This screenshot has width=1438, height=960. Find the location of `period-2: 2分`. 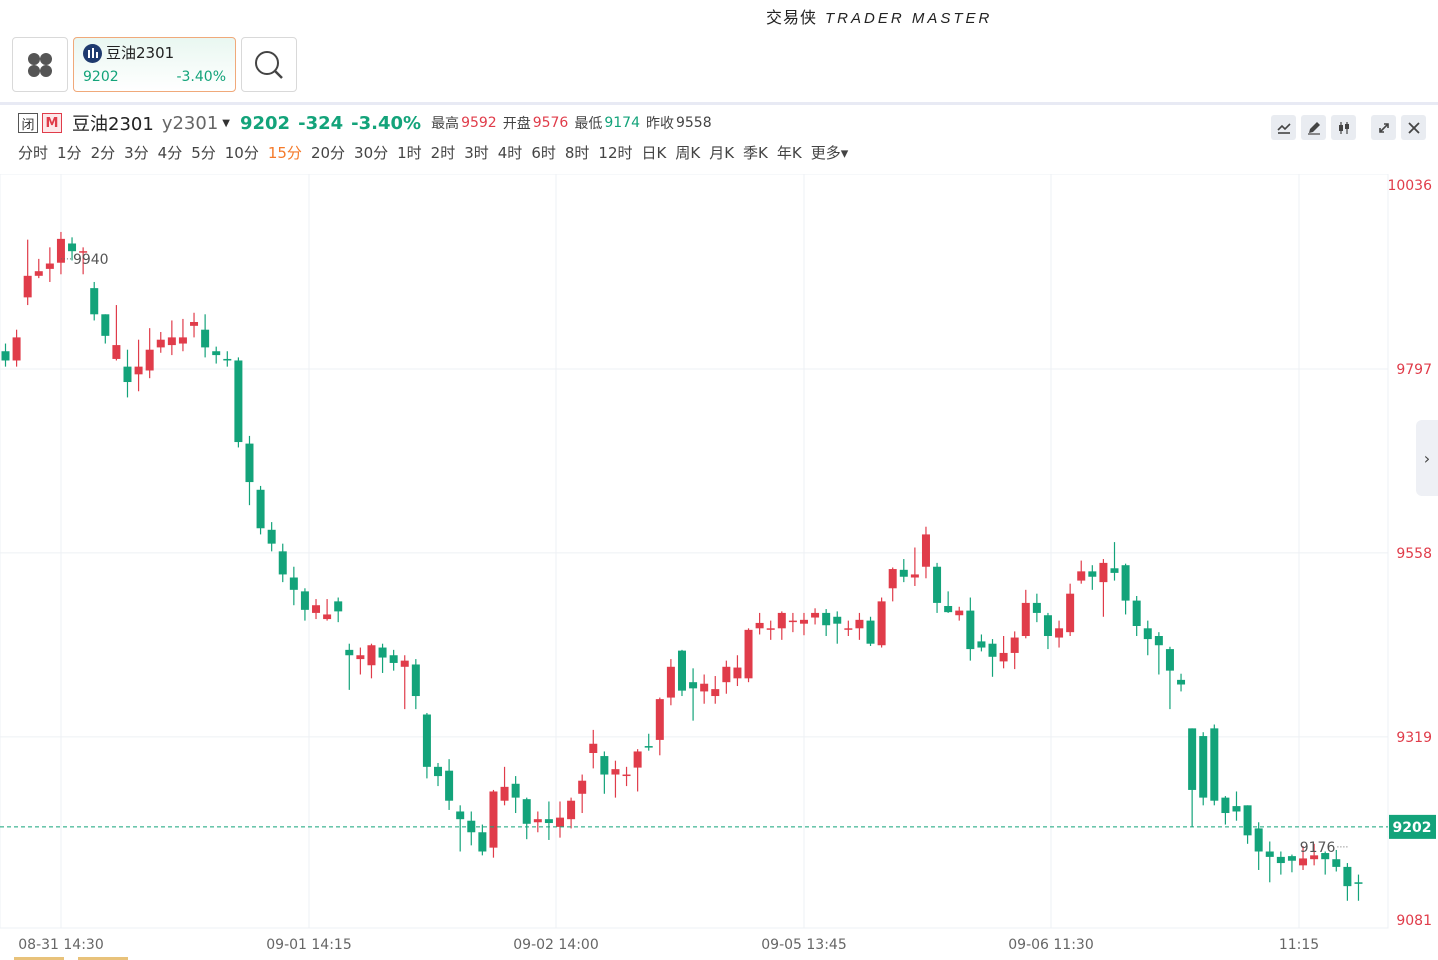

period-2: 2分 is located at coordinates (103, 153).